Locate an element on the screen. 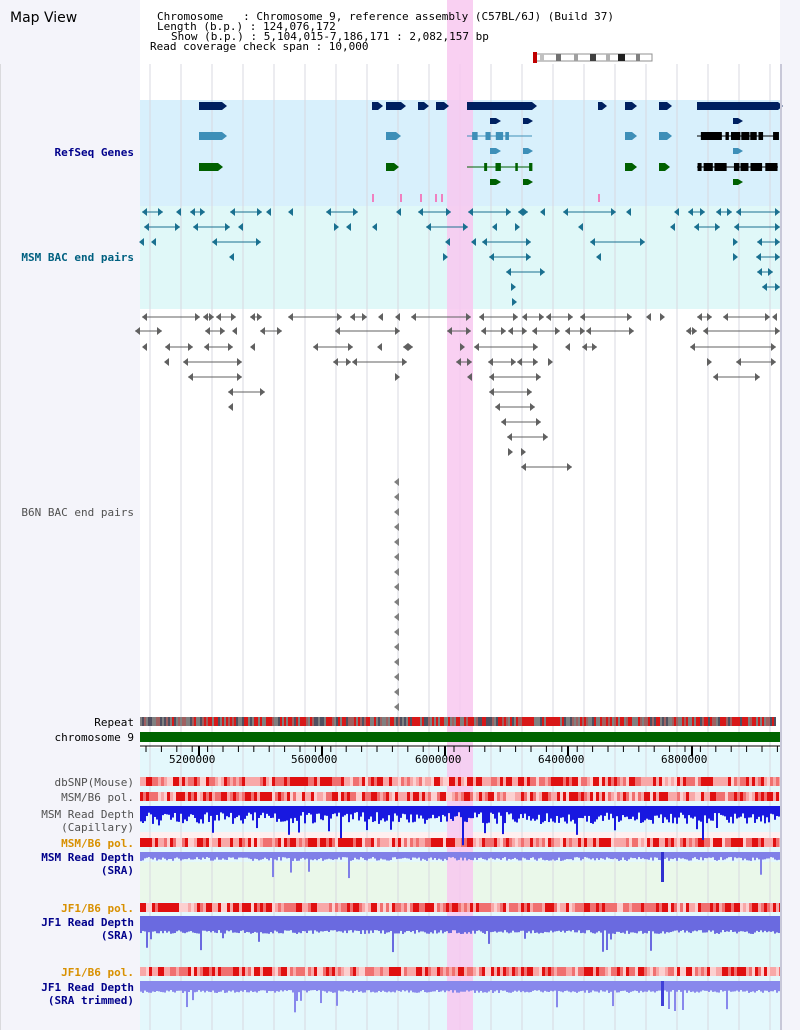 Image resolution: width=800 pixels, height=1030 pixels. track-label-msm-b6-pol: MSM/B6 pol. is located at coordinates (97, 797).